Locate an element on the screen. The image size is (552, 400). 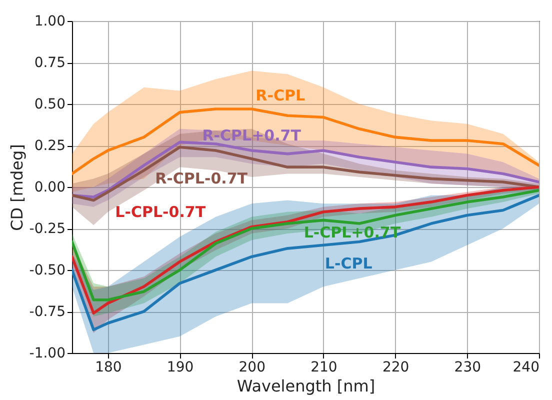
y-axis-title: CD [mdeg] is located at coordinates (16, 187).